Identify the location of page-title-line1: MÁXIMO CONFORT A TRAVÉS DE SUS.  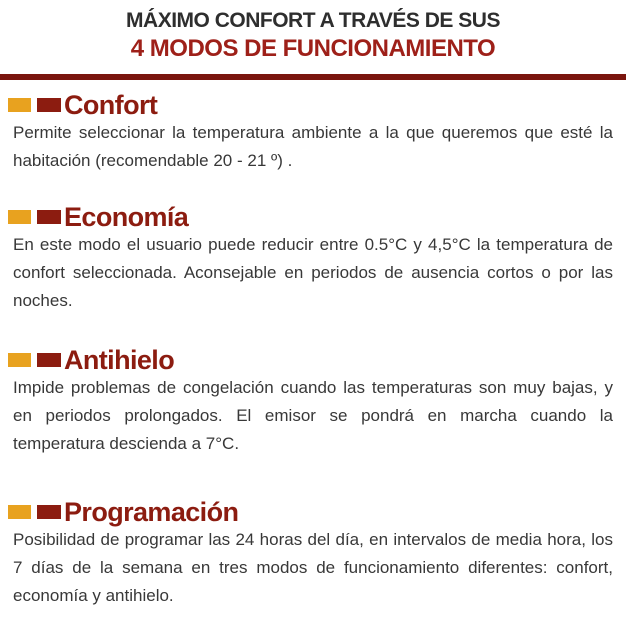
(313, 20).